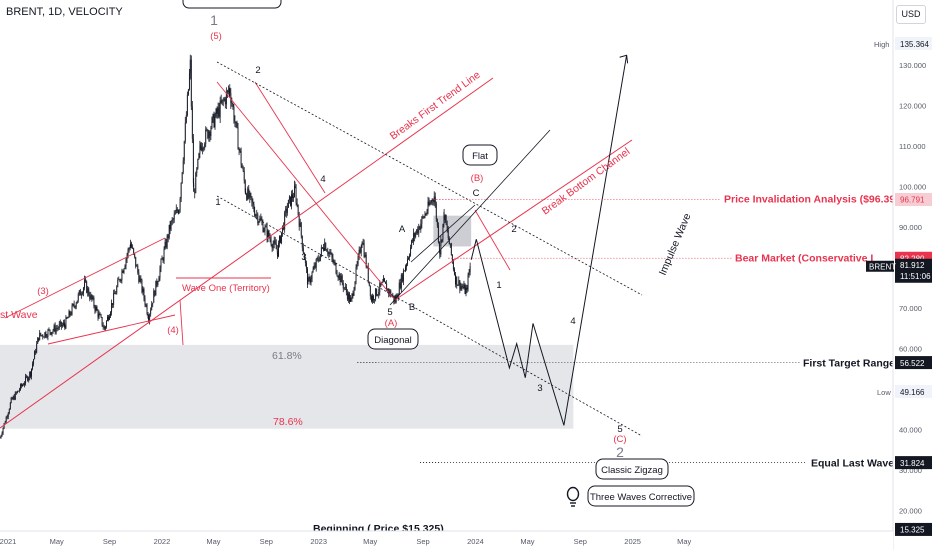 The height and width of the screenshot is (550, 932). I want to click on x-tick-6: 2023, so click(318, 541).